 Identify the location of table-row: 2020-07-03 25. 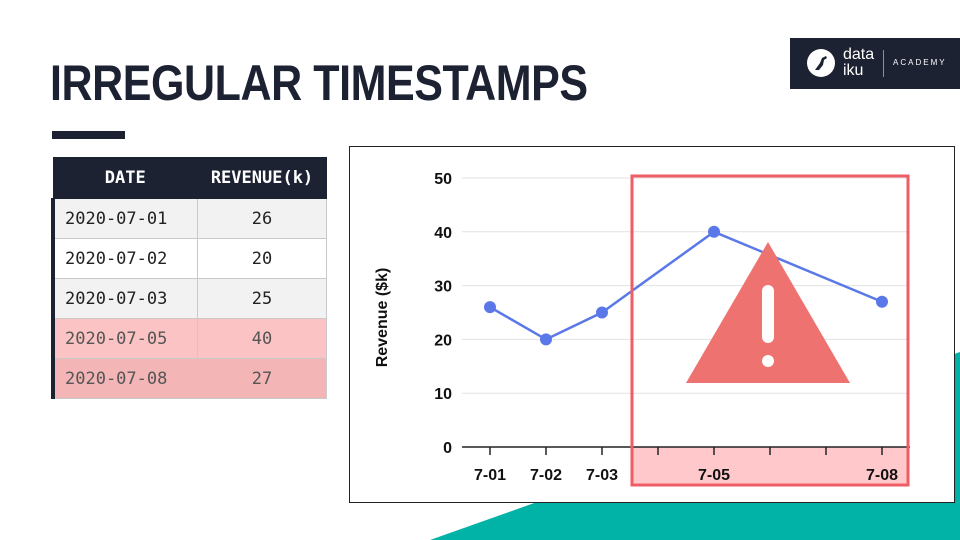
(189, 298).